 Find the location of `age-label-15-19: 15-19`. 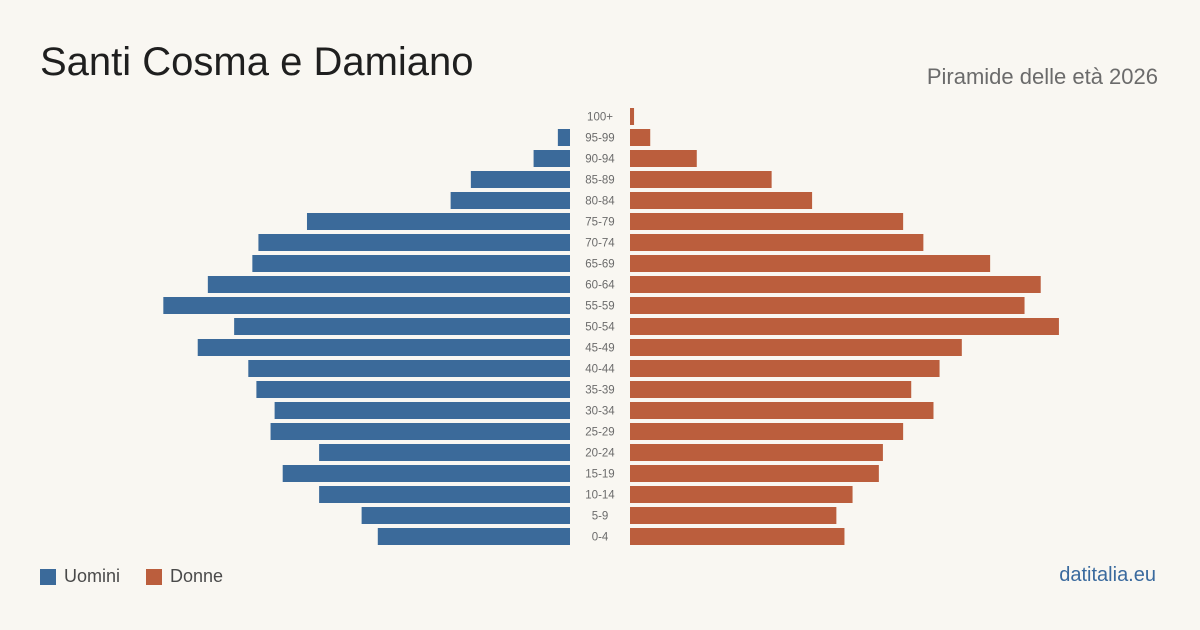

age-label-15-19: 15-19 is located at coordinates (599, 475).